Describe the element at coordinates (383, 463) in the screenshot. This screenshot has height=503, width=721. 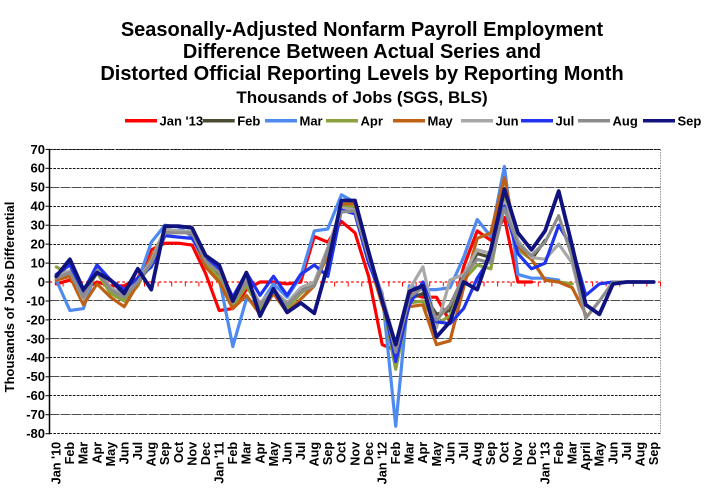
I see `svg-text: Jan '12` at that location.